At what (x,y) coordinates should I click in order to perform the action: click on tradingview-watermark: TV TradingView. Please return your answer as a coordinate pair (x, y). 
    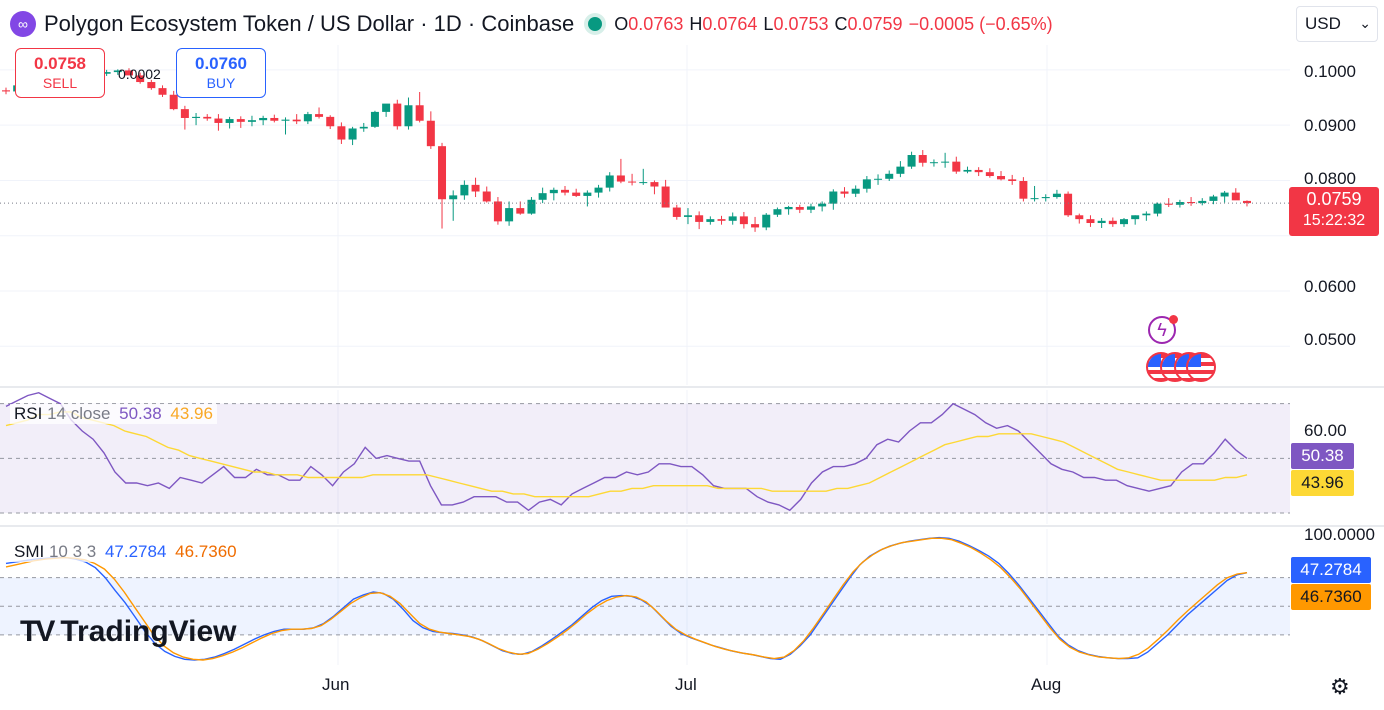
    Looking at the image, I should click on (128, 632).